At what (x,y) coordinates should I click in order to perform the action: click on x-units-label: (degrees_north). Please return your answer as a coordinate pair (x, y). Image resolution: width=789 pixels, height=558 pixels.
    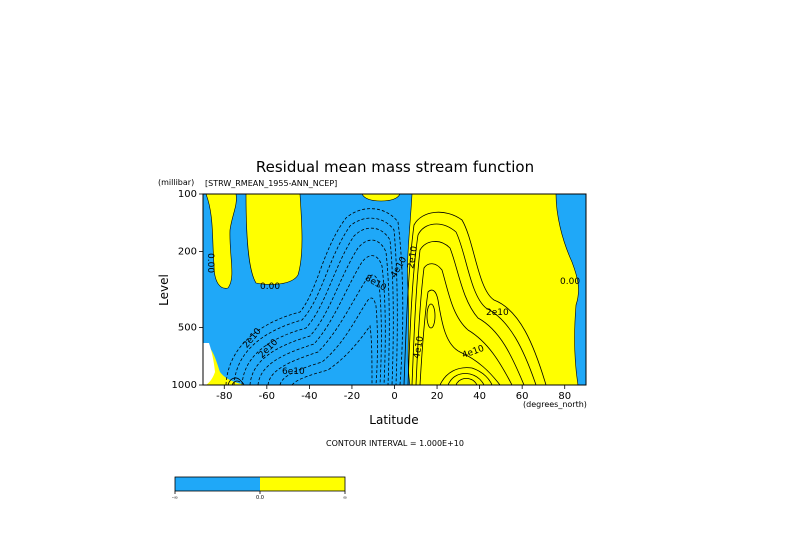
    Looking at the image, I should click on (555, 404).